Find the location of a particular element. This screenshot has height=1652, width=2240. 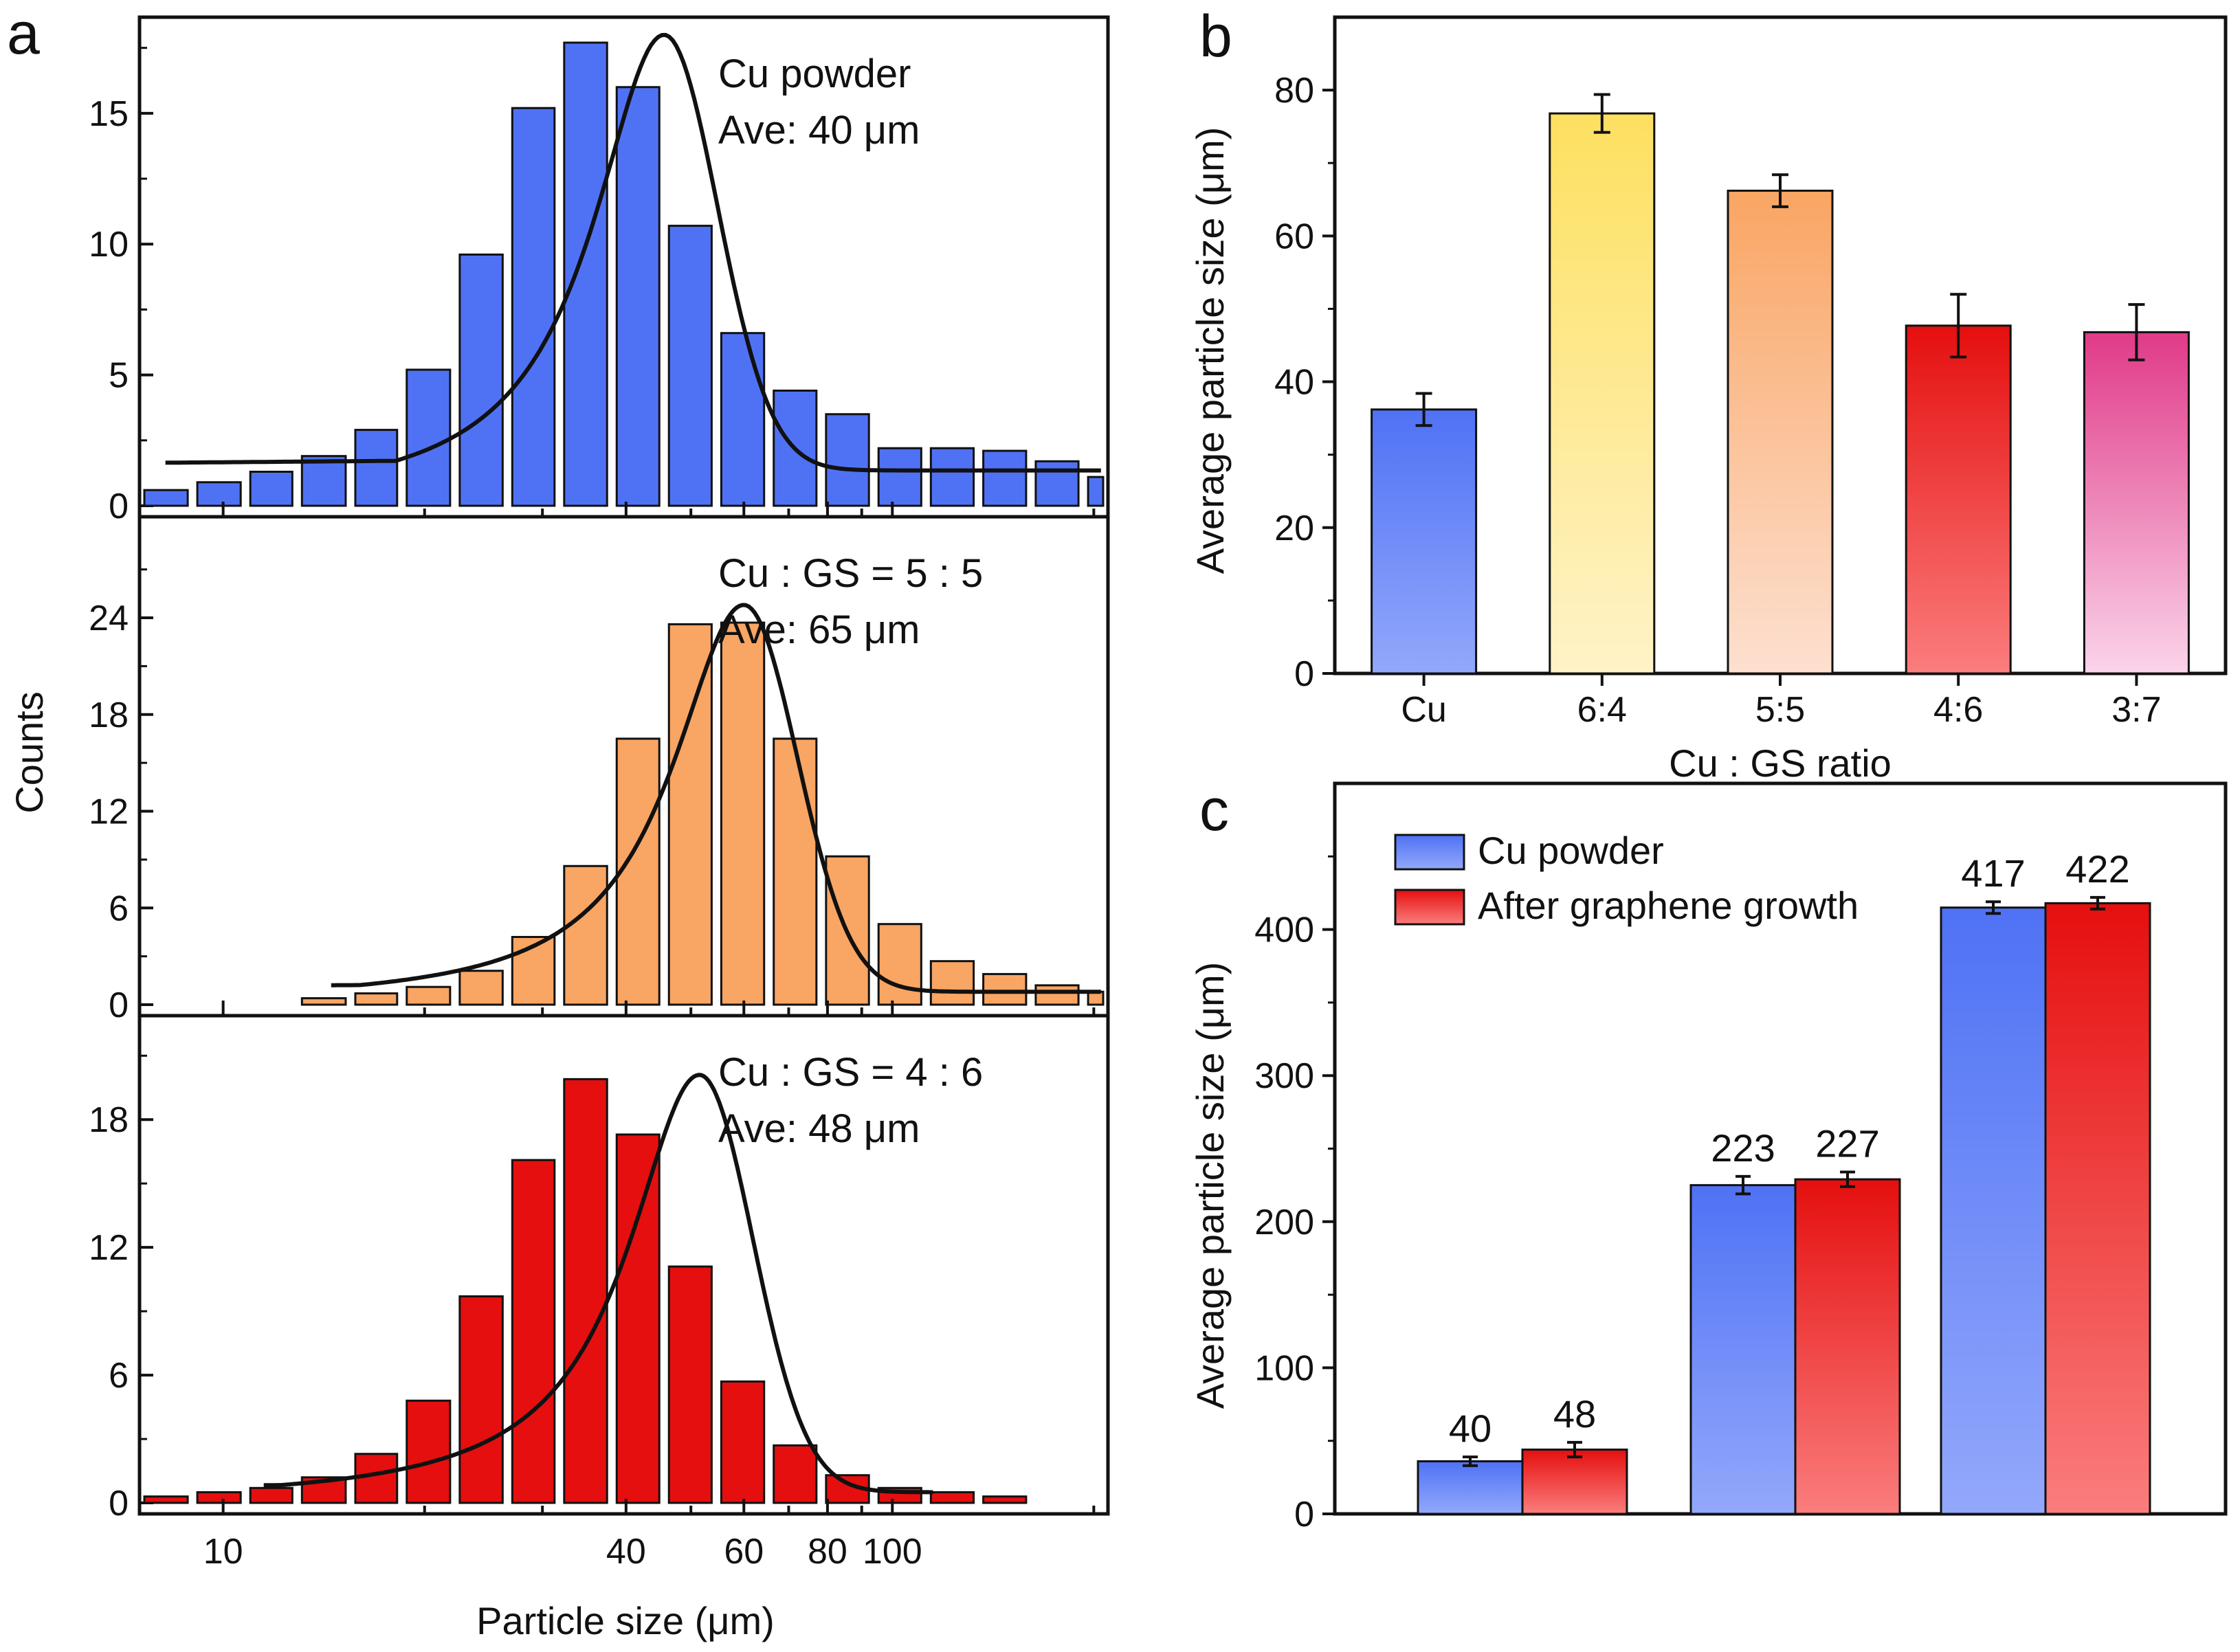

histogram-cu-gs-4-6: 0 6 12 18 Cu : GS = 4 : 6 Ave: 48 μm is located at coordinates (592, 1286).